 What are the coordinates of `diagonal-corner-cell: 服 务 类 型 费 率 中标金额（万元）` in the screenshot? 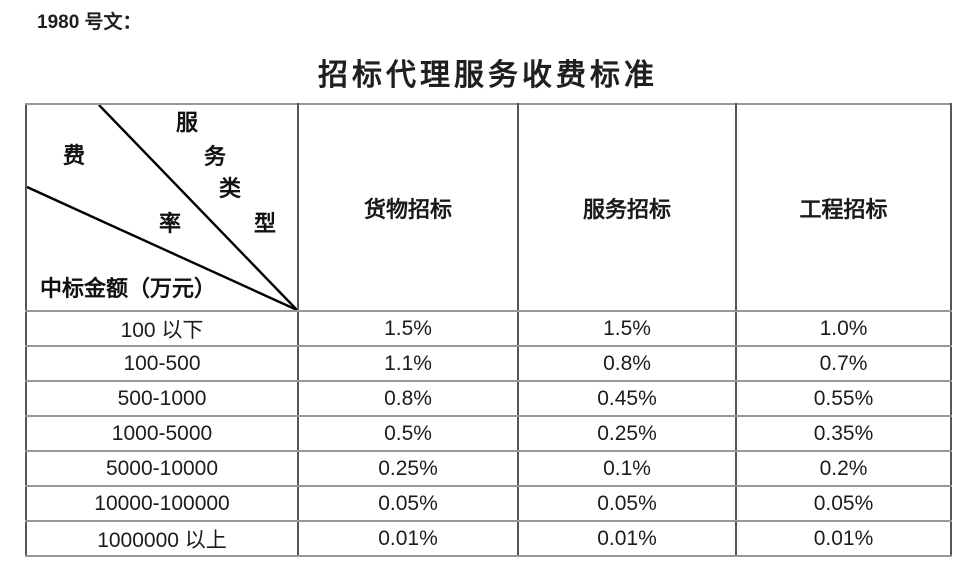 It's located at (162, 207).